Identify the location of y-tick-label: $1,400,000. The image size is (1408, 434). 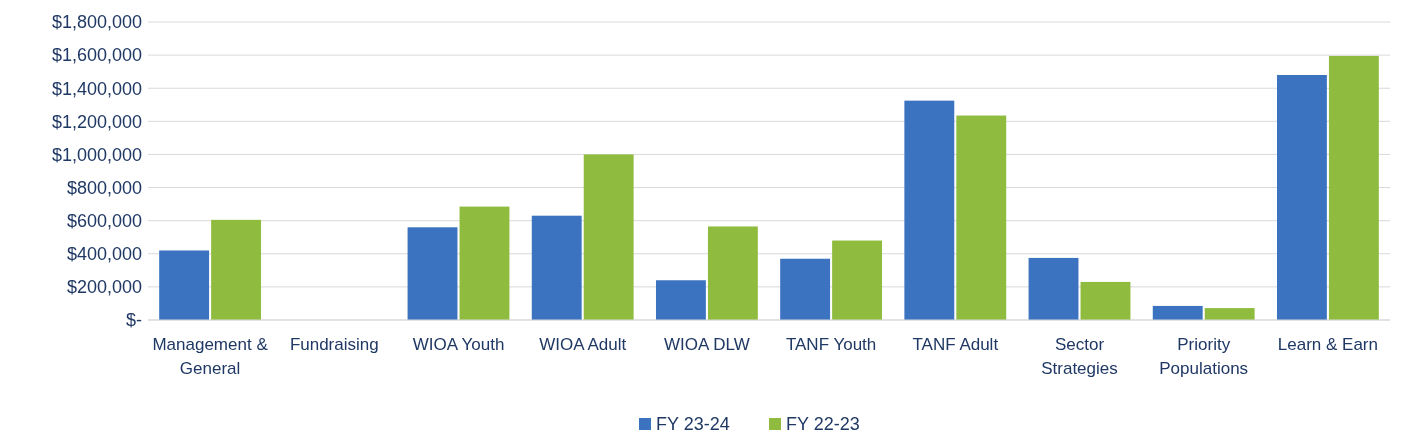
(96, 88).